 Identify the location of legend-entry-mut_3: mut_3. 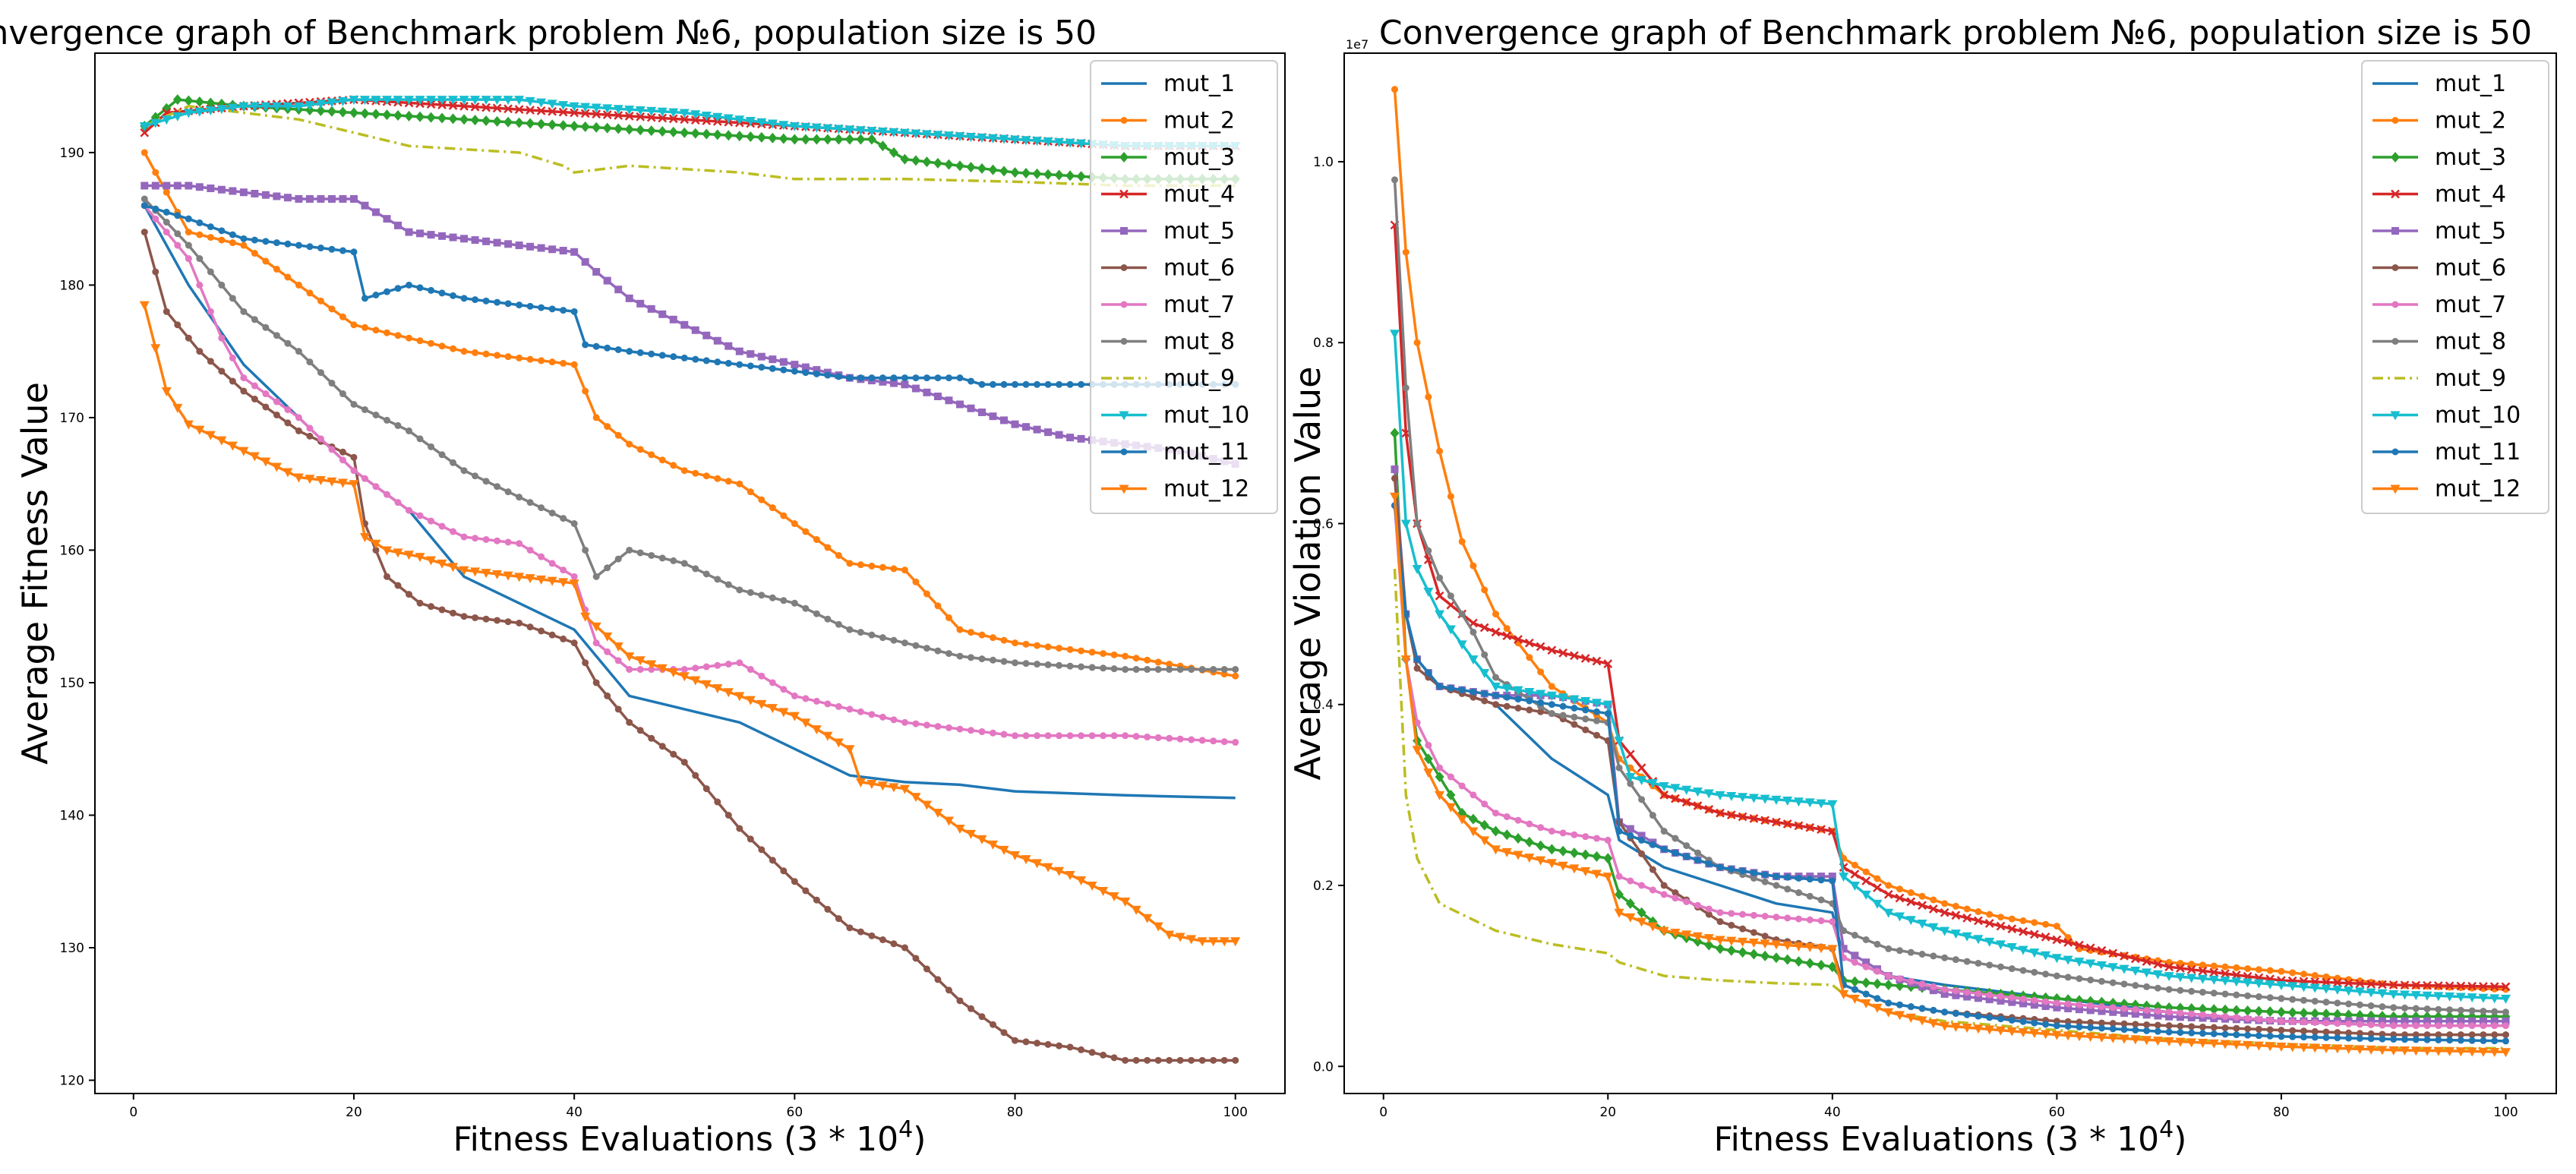
(2439, 157).